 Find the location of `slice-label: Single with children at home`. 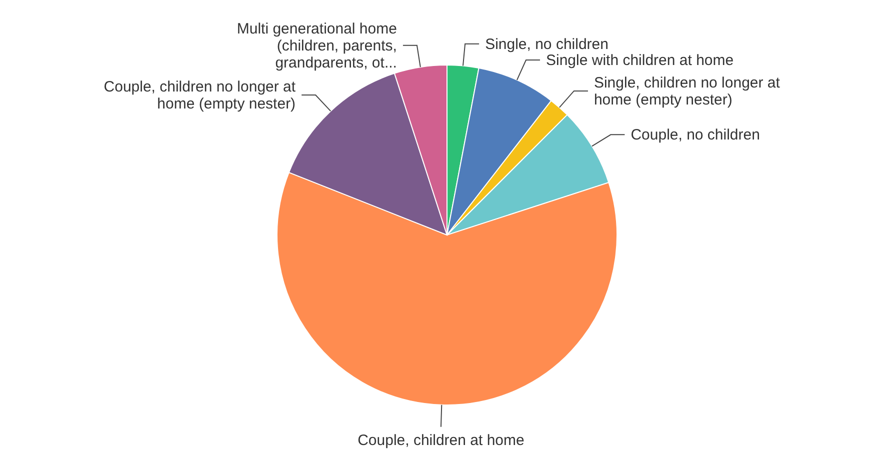

slice-label: Single with children at home is located at coordinates (640, 61).